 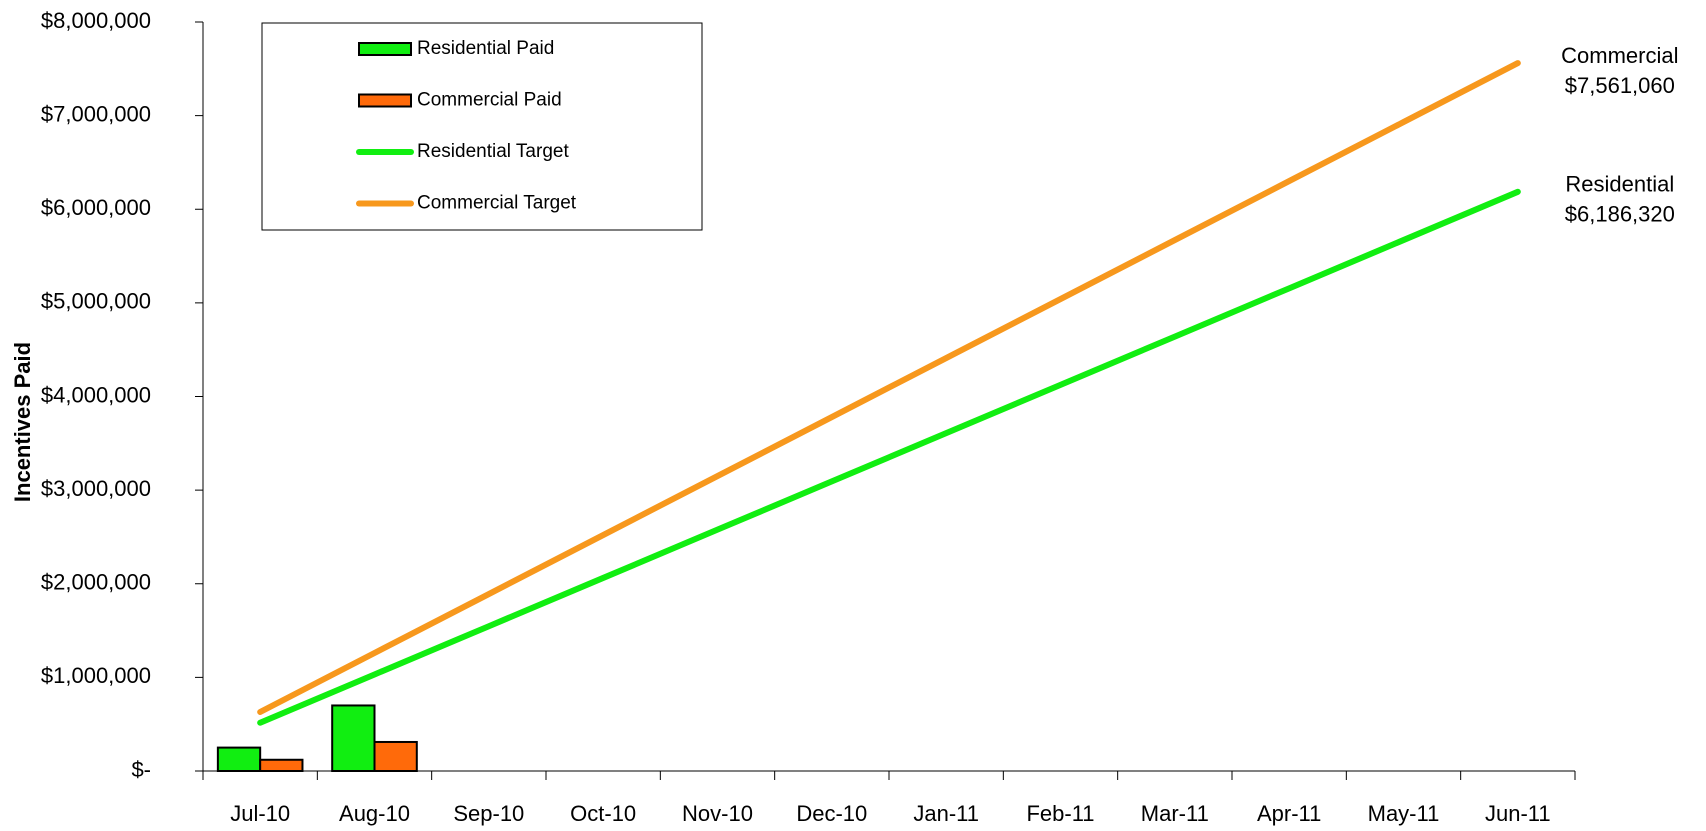 I want to click on end-label-value: $6,186,320, so click(x=1620, y=214).